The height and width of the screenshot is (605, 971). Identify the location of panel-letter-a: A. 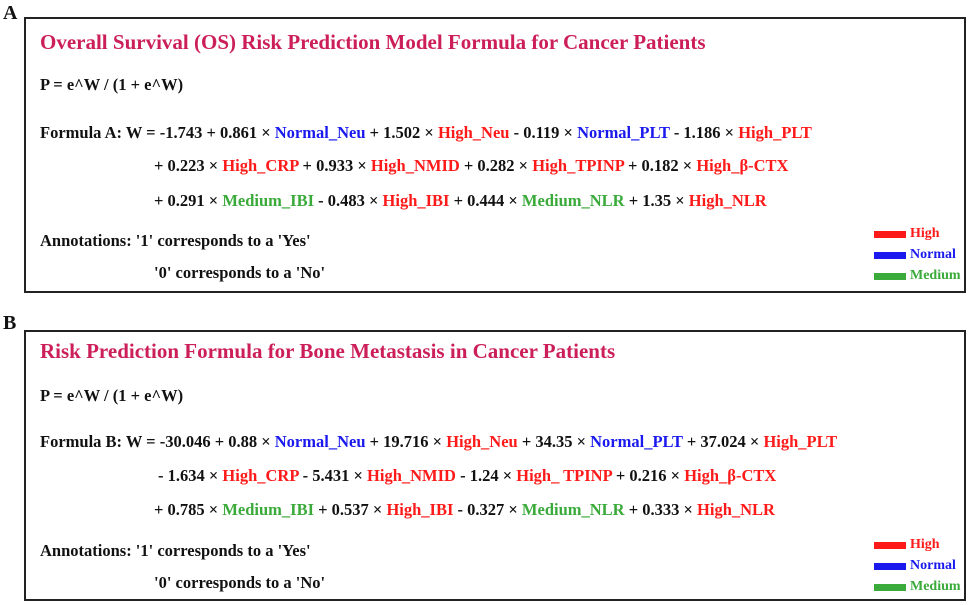
(10, 13).